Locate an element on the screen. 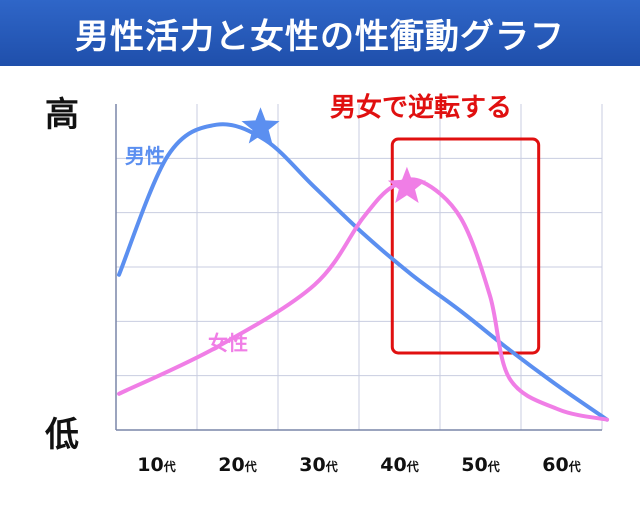 This screenshot has height=512, width=640. annotation-box is located at coordinates (465, 246).